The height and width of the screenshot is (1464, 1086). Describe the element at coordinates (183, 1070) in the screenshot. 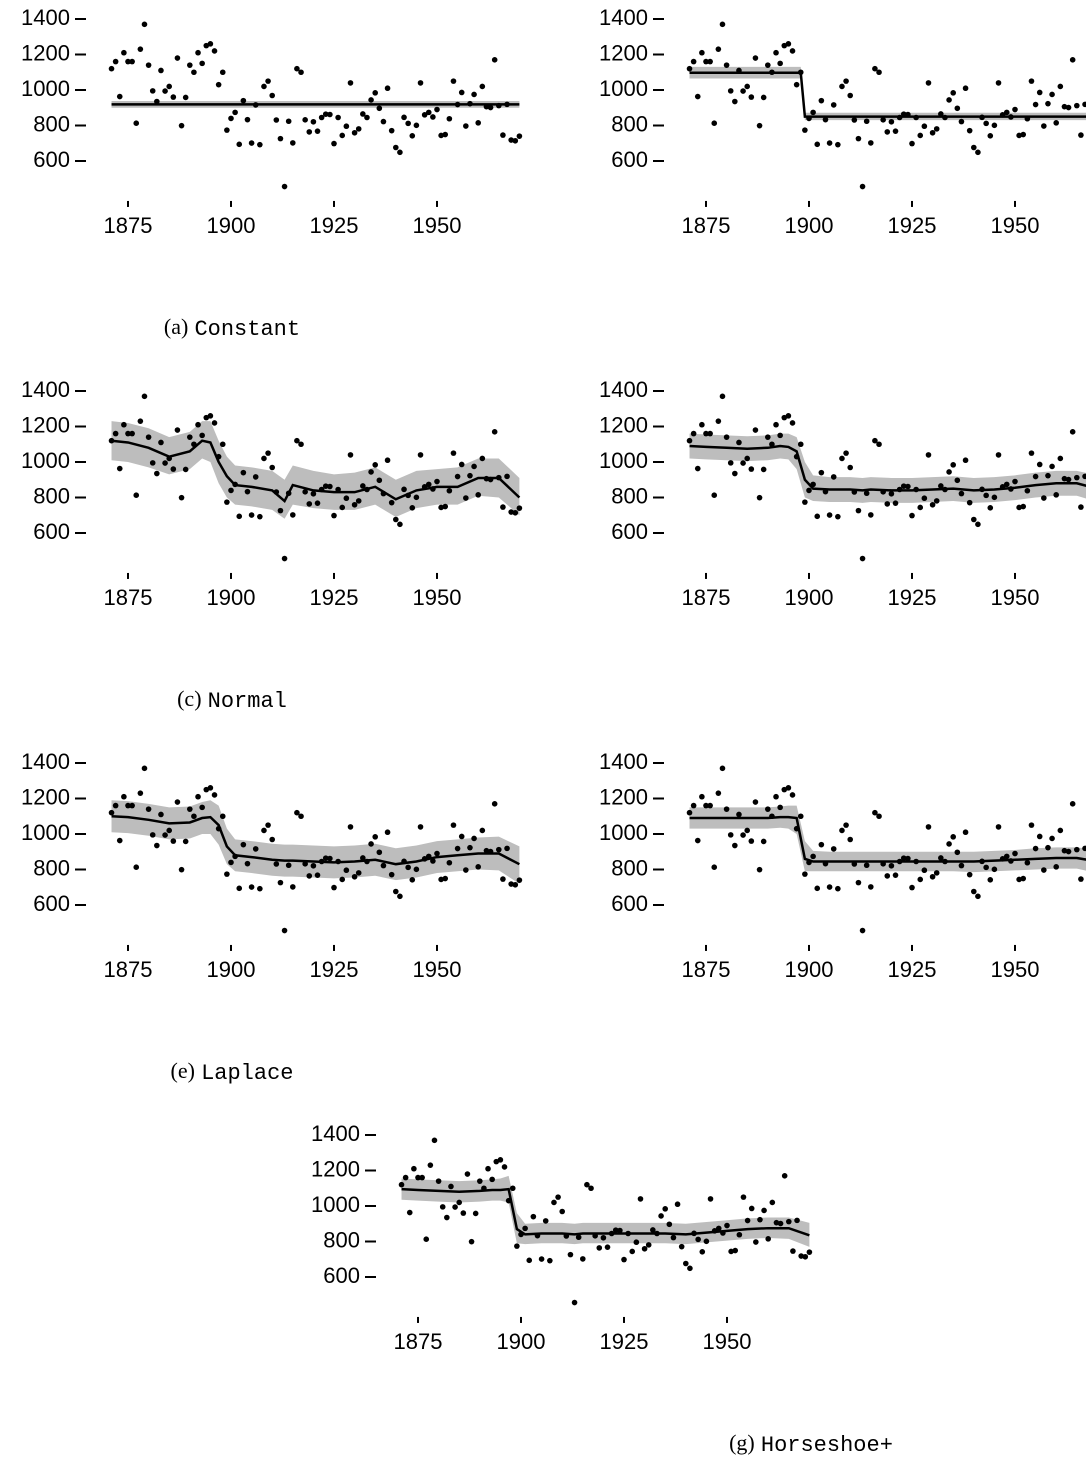

I see `caption-label: (e)` at that location.